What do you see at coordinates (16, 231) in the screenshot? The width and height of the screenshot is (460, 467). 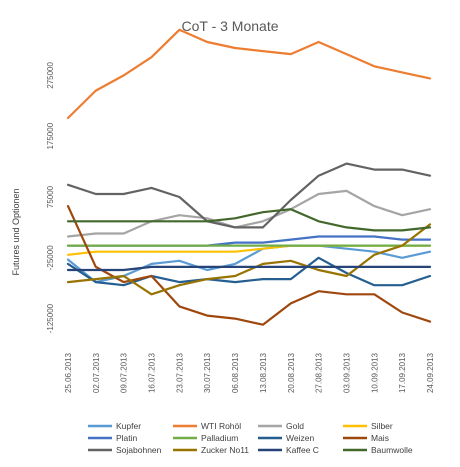 I see `y-axis-label: Futures und Optionen` at bounding box center [16, 231].